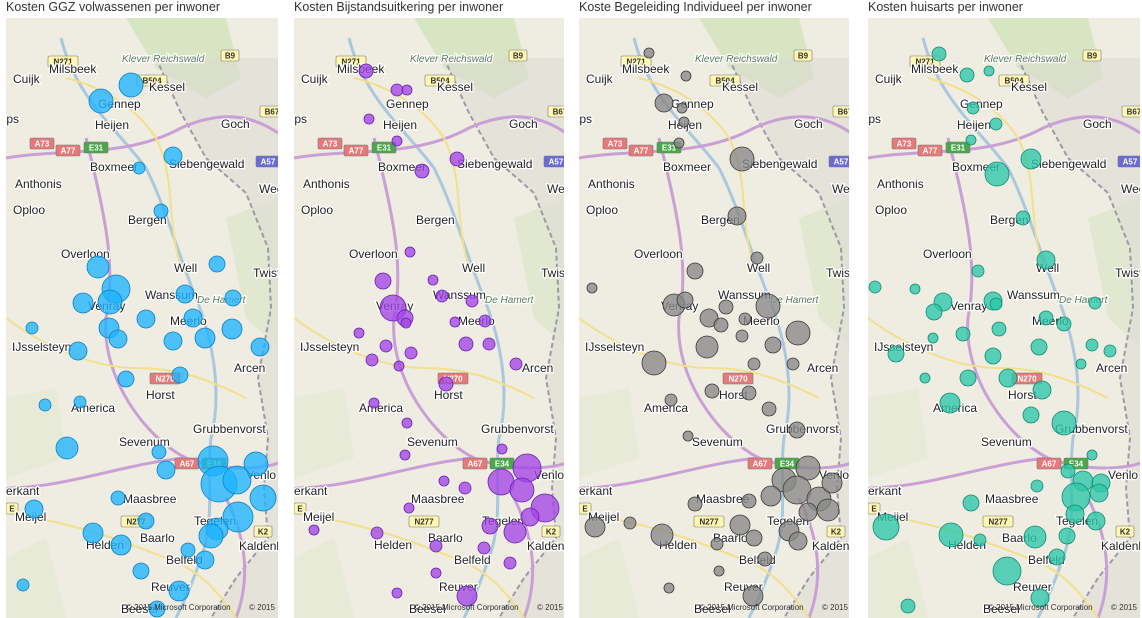 The height and width of the screenshot is (618, 1142). Describe the element at coordinates (602, 210) in the screenshot. I see `place-label: Oploo` at that location.